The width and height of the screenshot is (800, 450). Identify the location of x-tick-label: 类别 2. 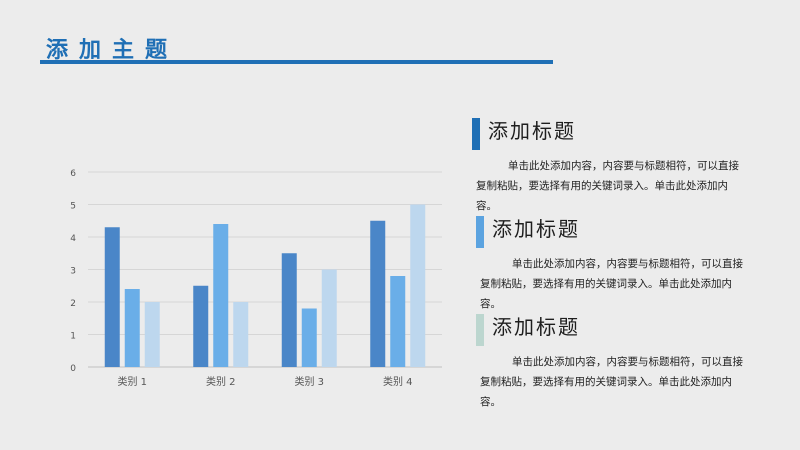
(221, 381).